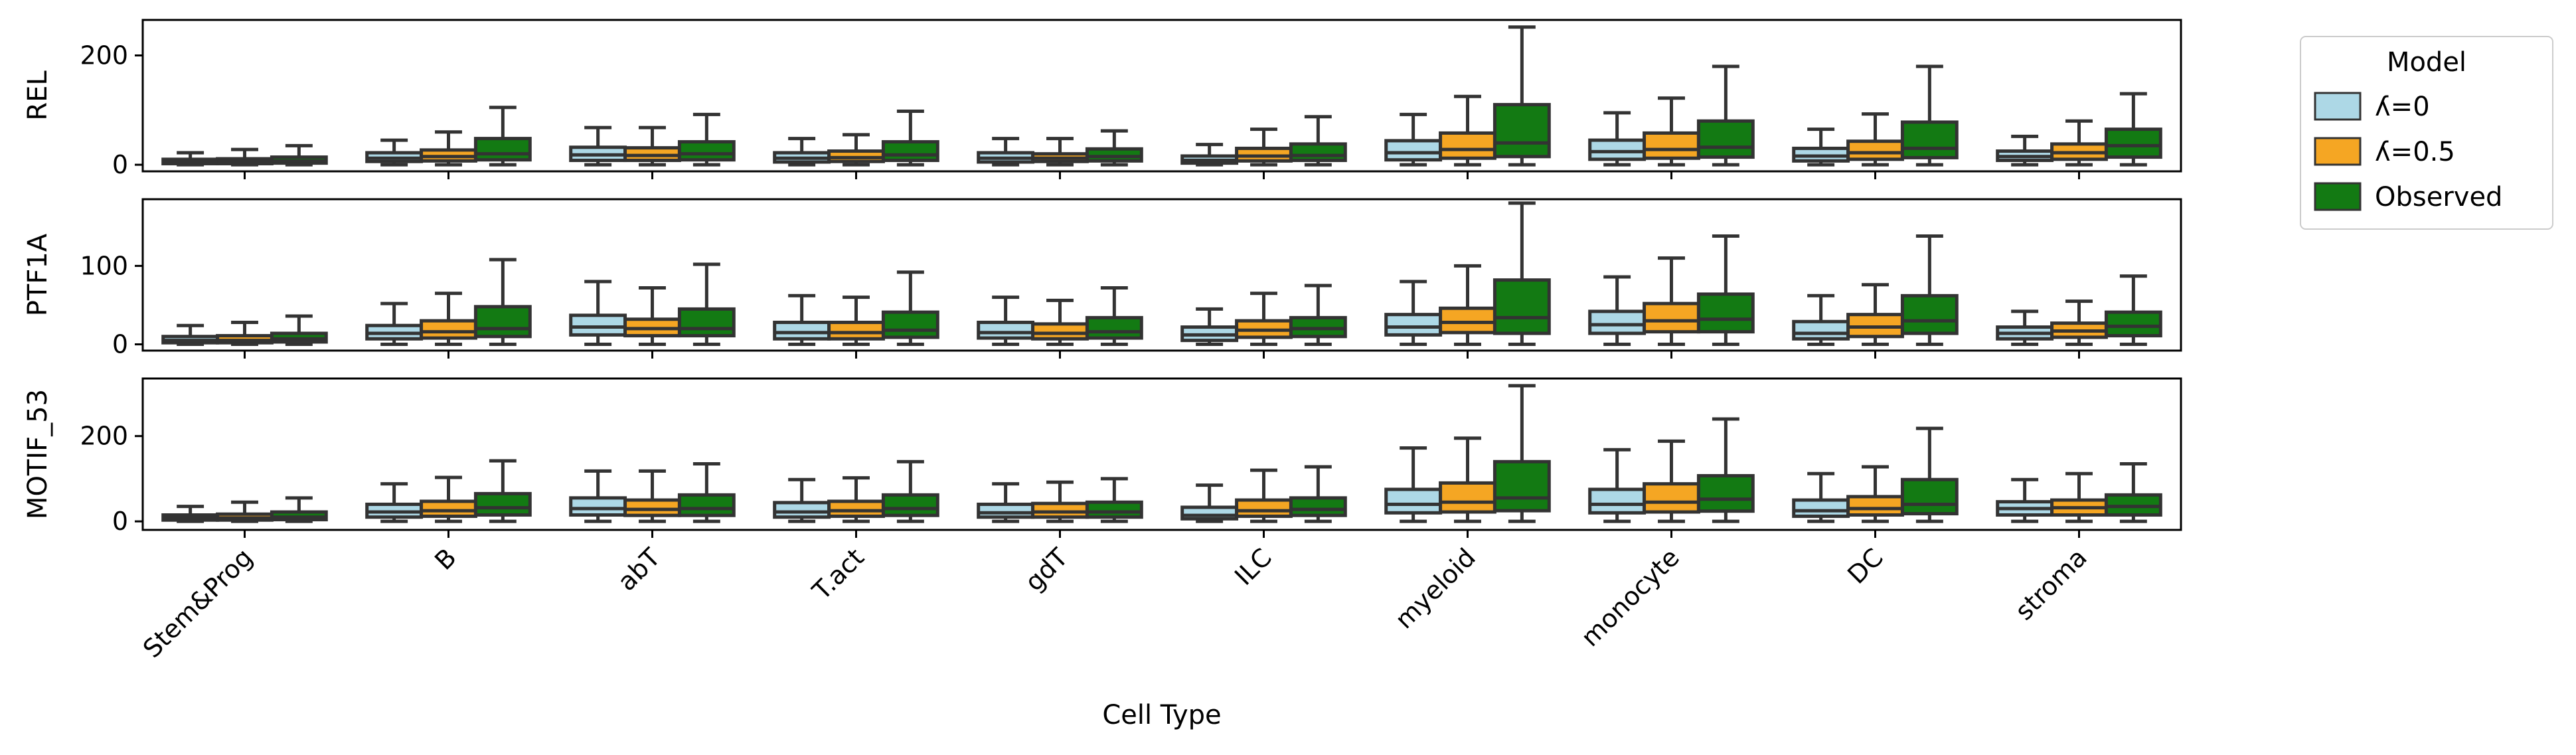 This screenshot has width=2576, height=755. I want to click on legend: Model ʎ=0 ʎ=0.5 Observed, so click(2426, 133).